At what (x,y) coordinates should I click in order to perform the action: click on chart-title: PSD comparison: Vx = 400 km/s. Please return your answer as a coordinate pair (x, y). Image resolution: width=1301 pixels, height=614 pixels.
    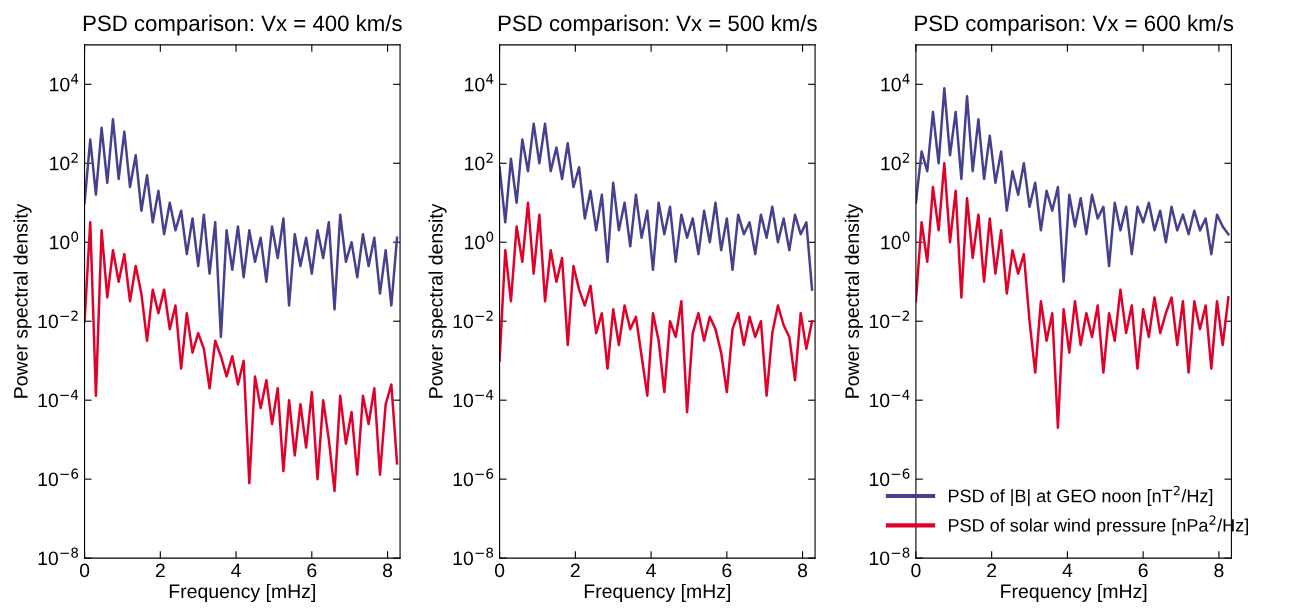
    Looking at the image, I should click on (242, 25).